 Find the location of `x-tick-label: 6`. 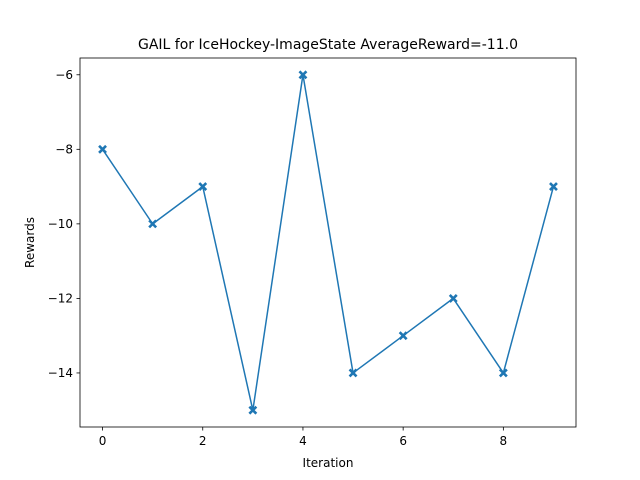

x-tick-label: 6 is located at coordinates (403, 441).